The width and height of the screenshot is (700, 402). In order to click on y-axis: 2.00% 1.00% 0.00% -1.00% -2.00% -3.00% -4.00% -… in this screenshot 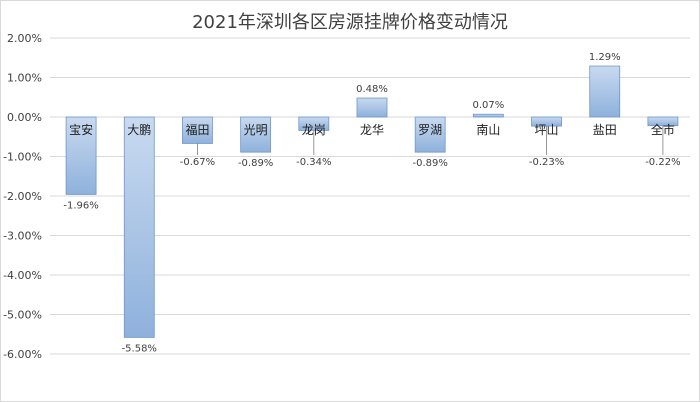, I will do `click(22, 196)`.